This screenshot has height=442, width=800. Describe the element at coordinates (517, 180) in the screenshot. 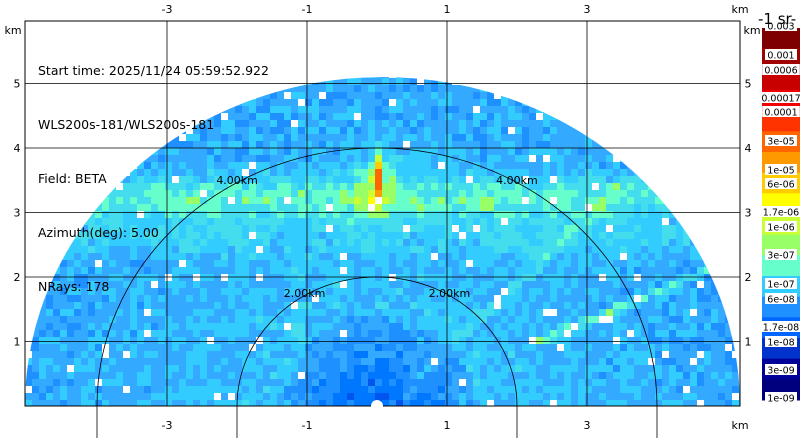

I see `range-ring-label: 4.00km` at that location.